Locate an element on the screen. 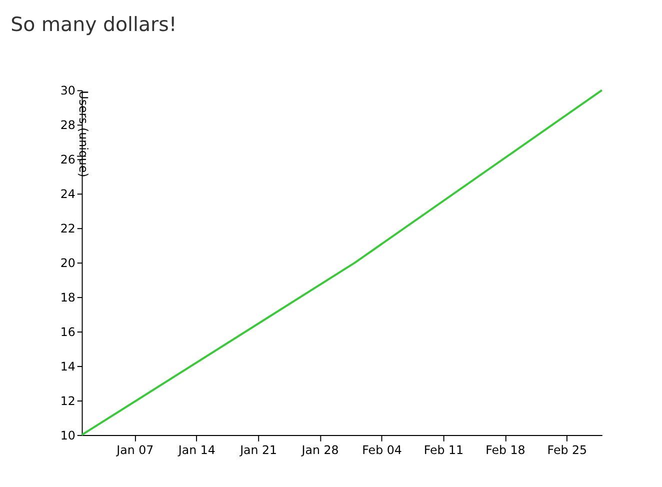 This screenshot has width=662, height=487. y-tick-label: 30 is located at coordinates (68, 91).